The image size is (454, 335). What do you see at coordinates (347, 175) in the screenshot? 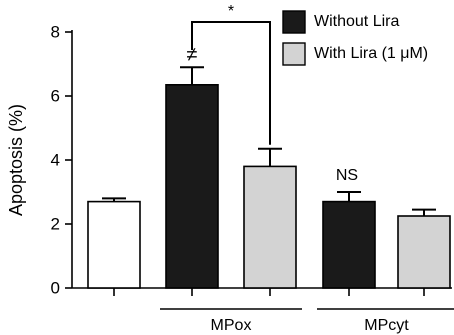
I see `ns-annotation: NS` at bounding box center [347, 175].